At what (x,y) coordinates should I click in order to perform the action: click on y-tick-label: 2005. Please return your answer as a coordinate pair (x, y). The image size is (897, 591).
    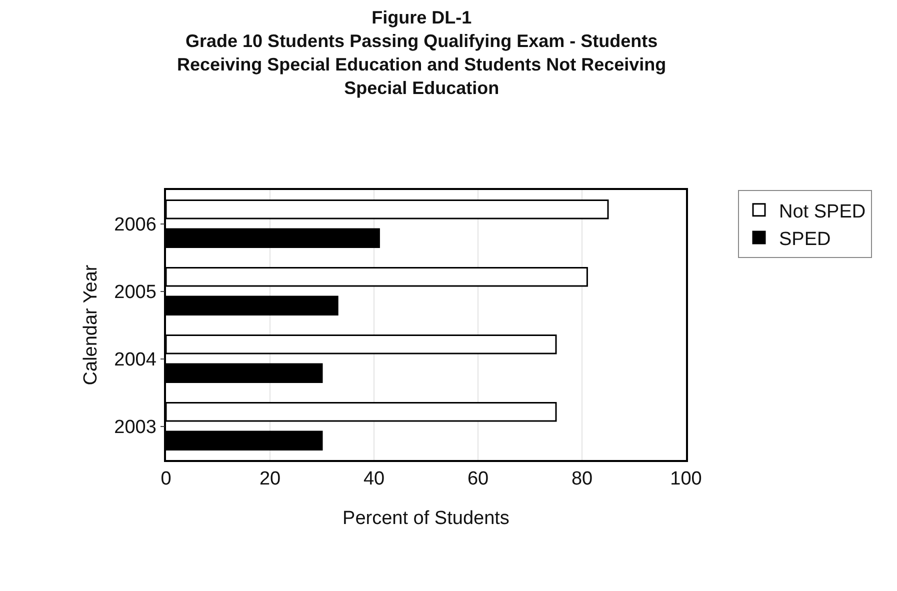
    Looking at the image, I should click on (135, 292).